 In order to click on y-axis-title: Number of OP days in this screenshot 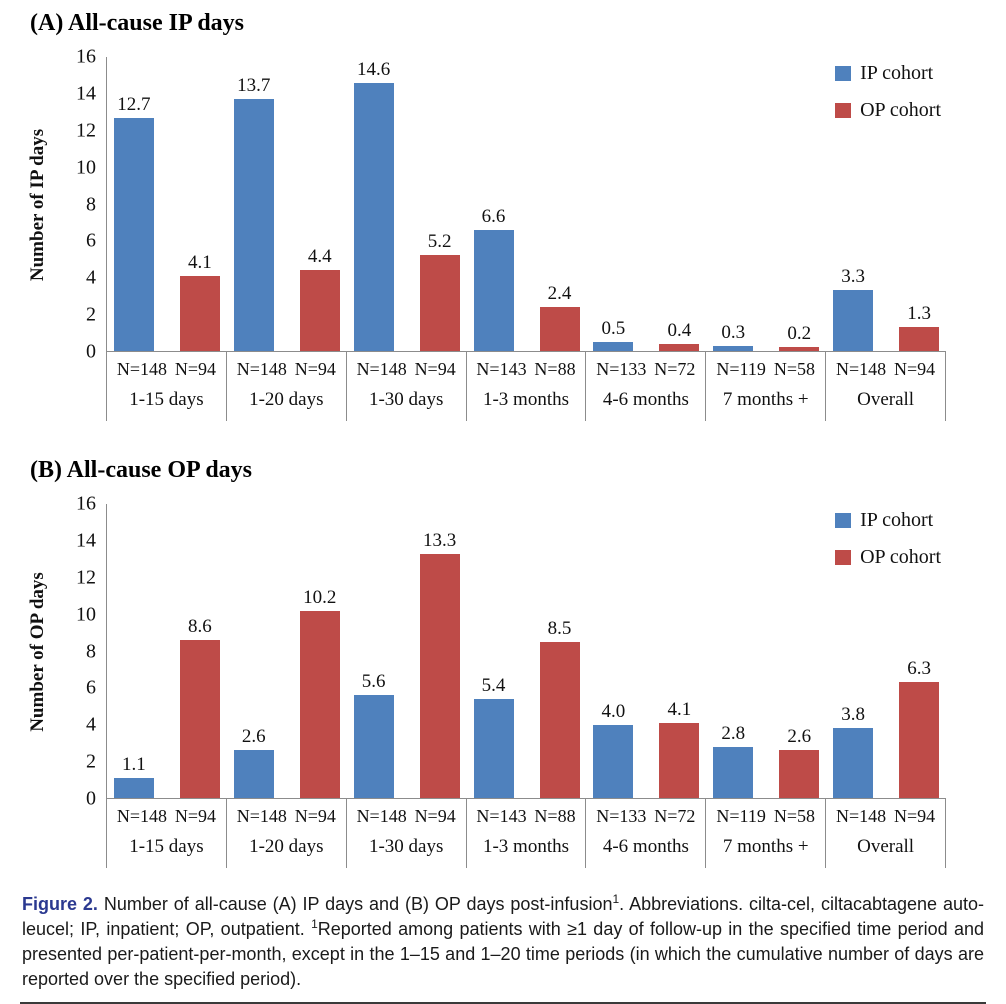, I will do `click(37, 651)`.